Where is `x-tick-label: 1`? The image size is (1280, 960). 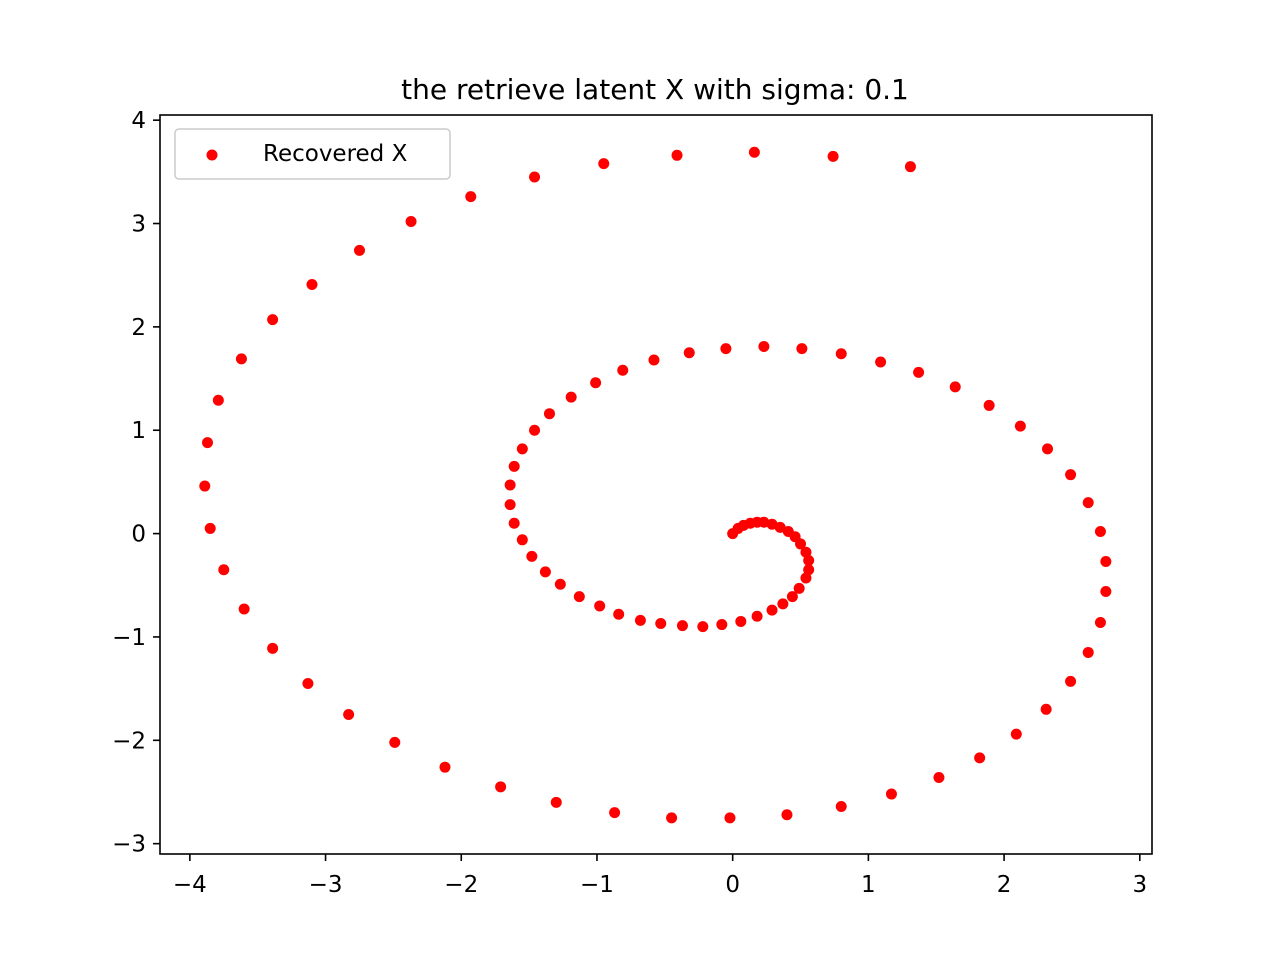 x-tick-label: 1 is located at coordinates (868, 885).